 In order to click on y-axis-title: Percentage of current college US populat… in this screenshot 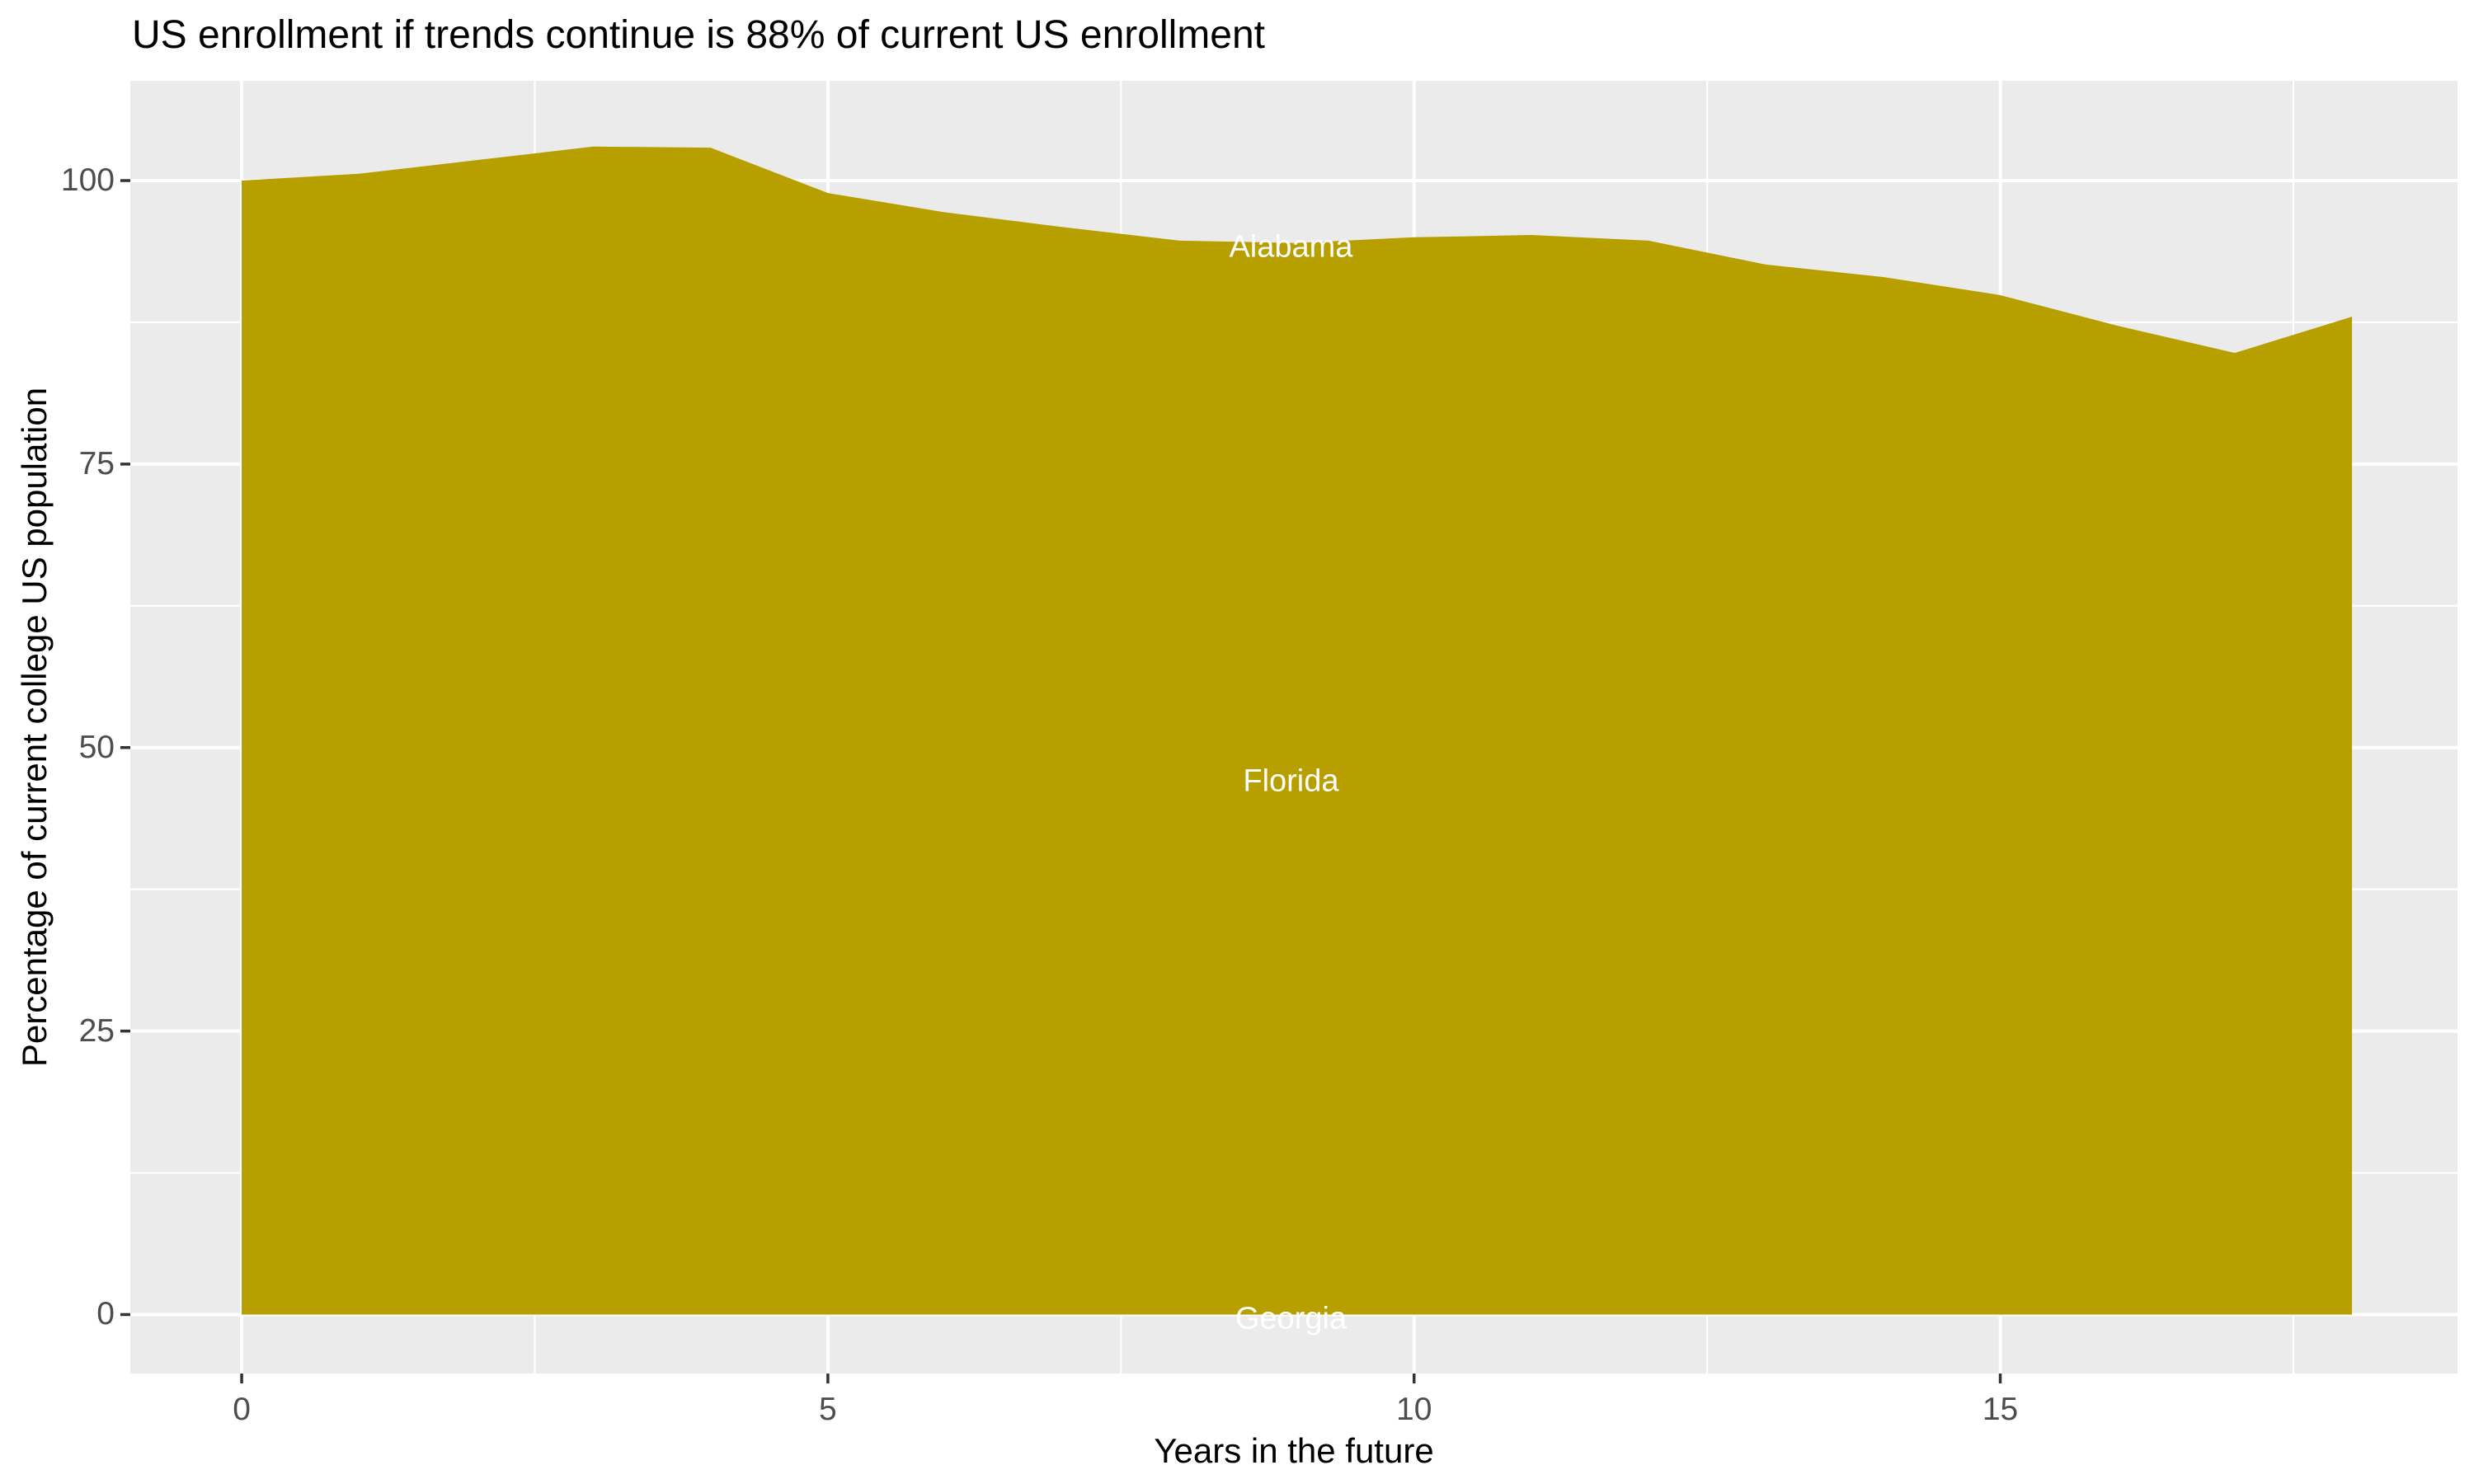, I will do `click(34, 727)`.